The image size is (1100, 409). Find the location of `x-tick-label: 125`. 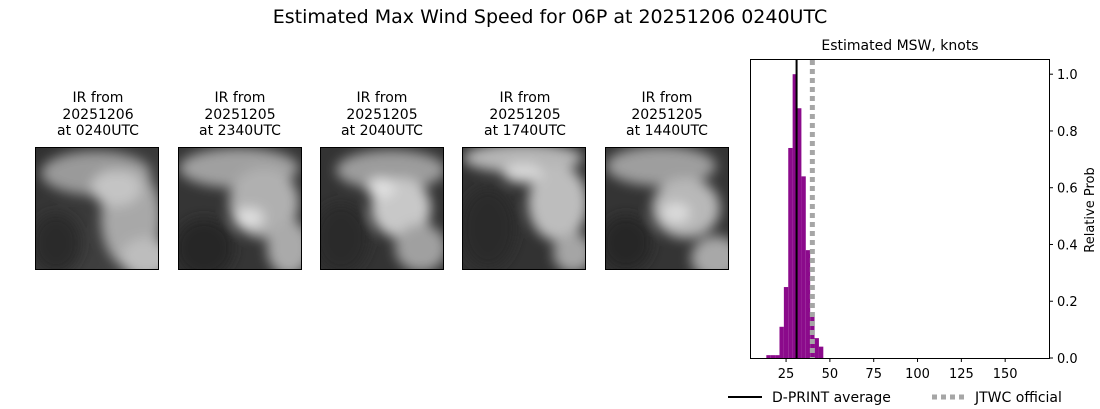

x-tick-label: 125 is located at coordinates (961, 374).